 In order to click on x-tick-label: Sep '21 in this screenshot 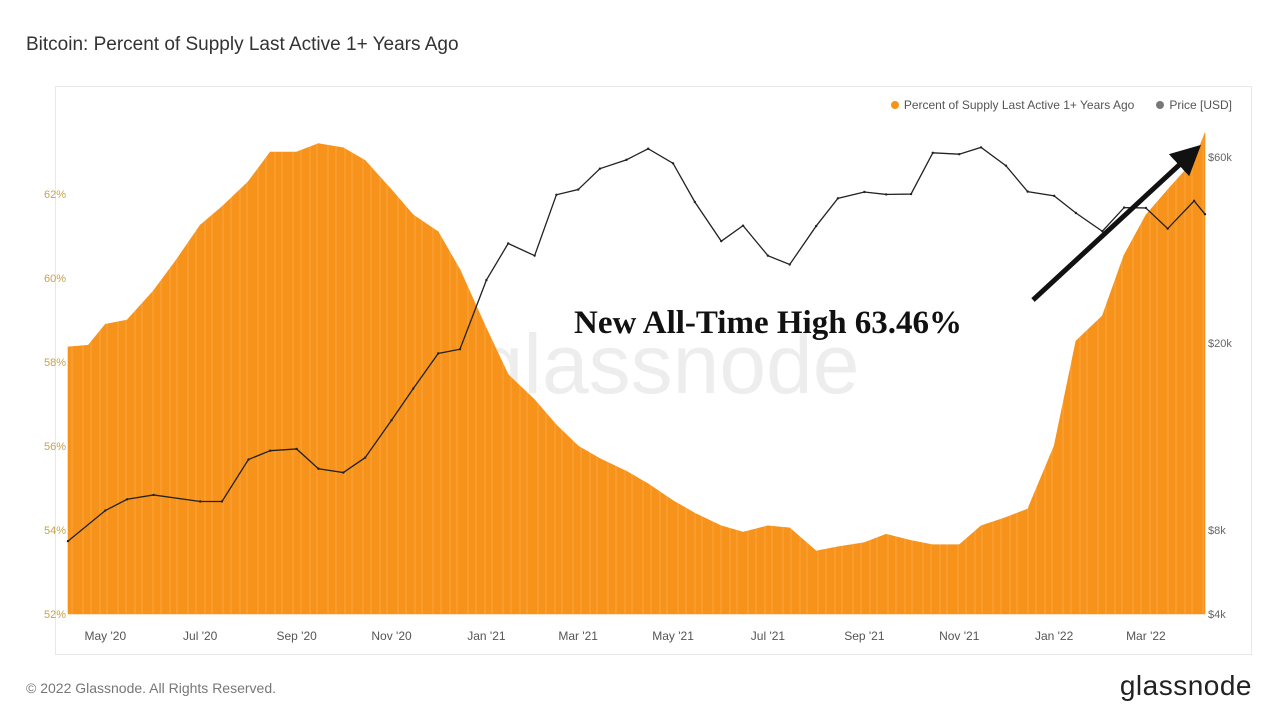, I will do `click(864, 636)`.